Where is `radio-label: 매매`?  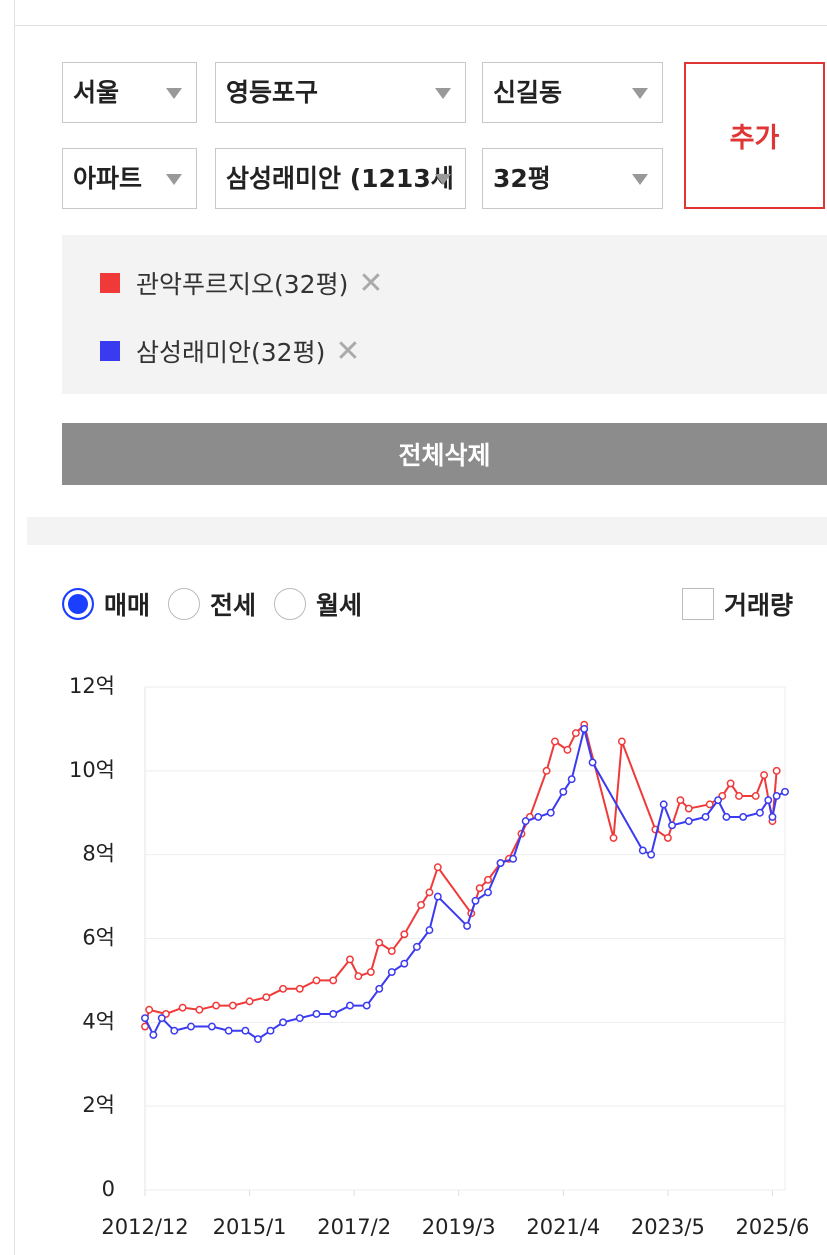
radio-label: 매매 is located at coordinates (127, 605).